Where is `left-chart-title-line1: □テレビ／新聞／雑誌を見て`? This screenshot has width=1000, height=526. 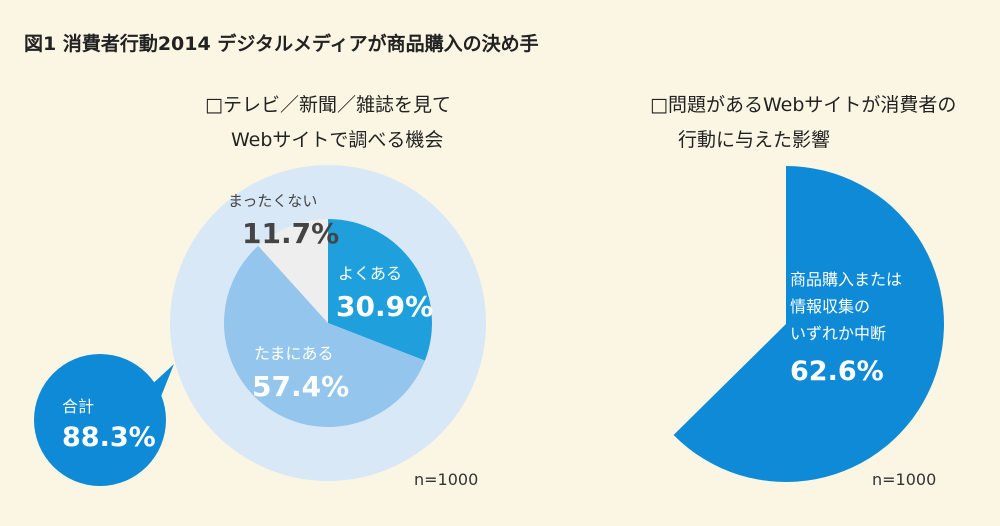
left-chart-title-line1: □テレビ／新聞／雑誌を見て is located at coordinates (328, 105).